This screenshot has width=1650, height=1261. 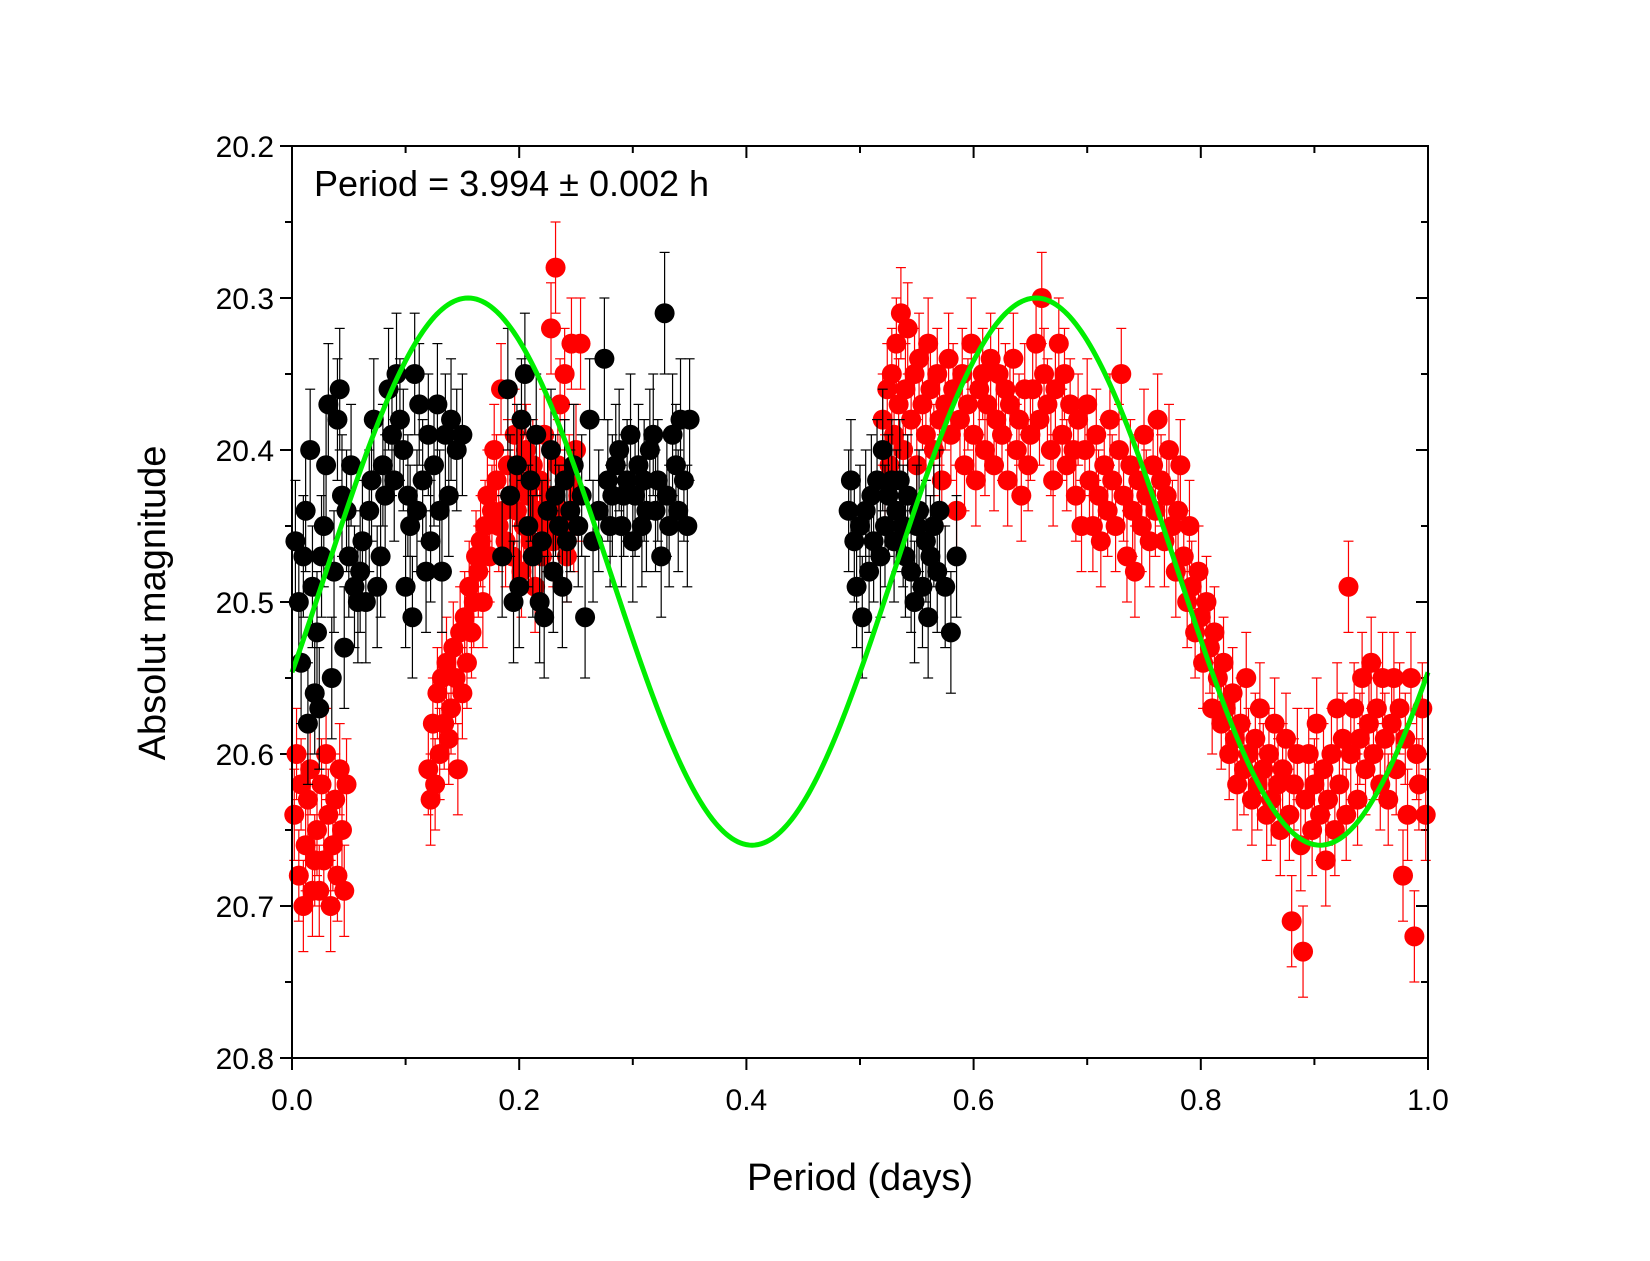 I want to click on x-tick-label: 0.6, so click(x=974, y=1100).